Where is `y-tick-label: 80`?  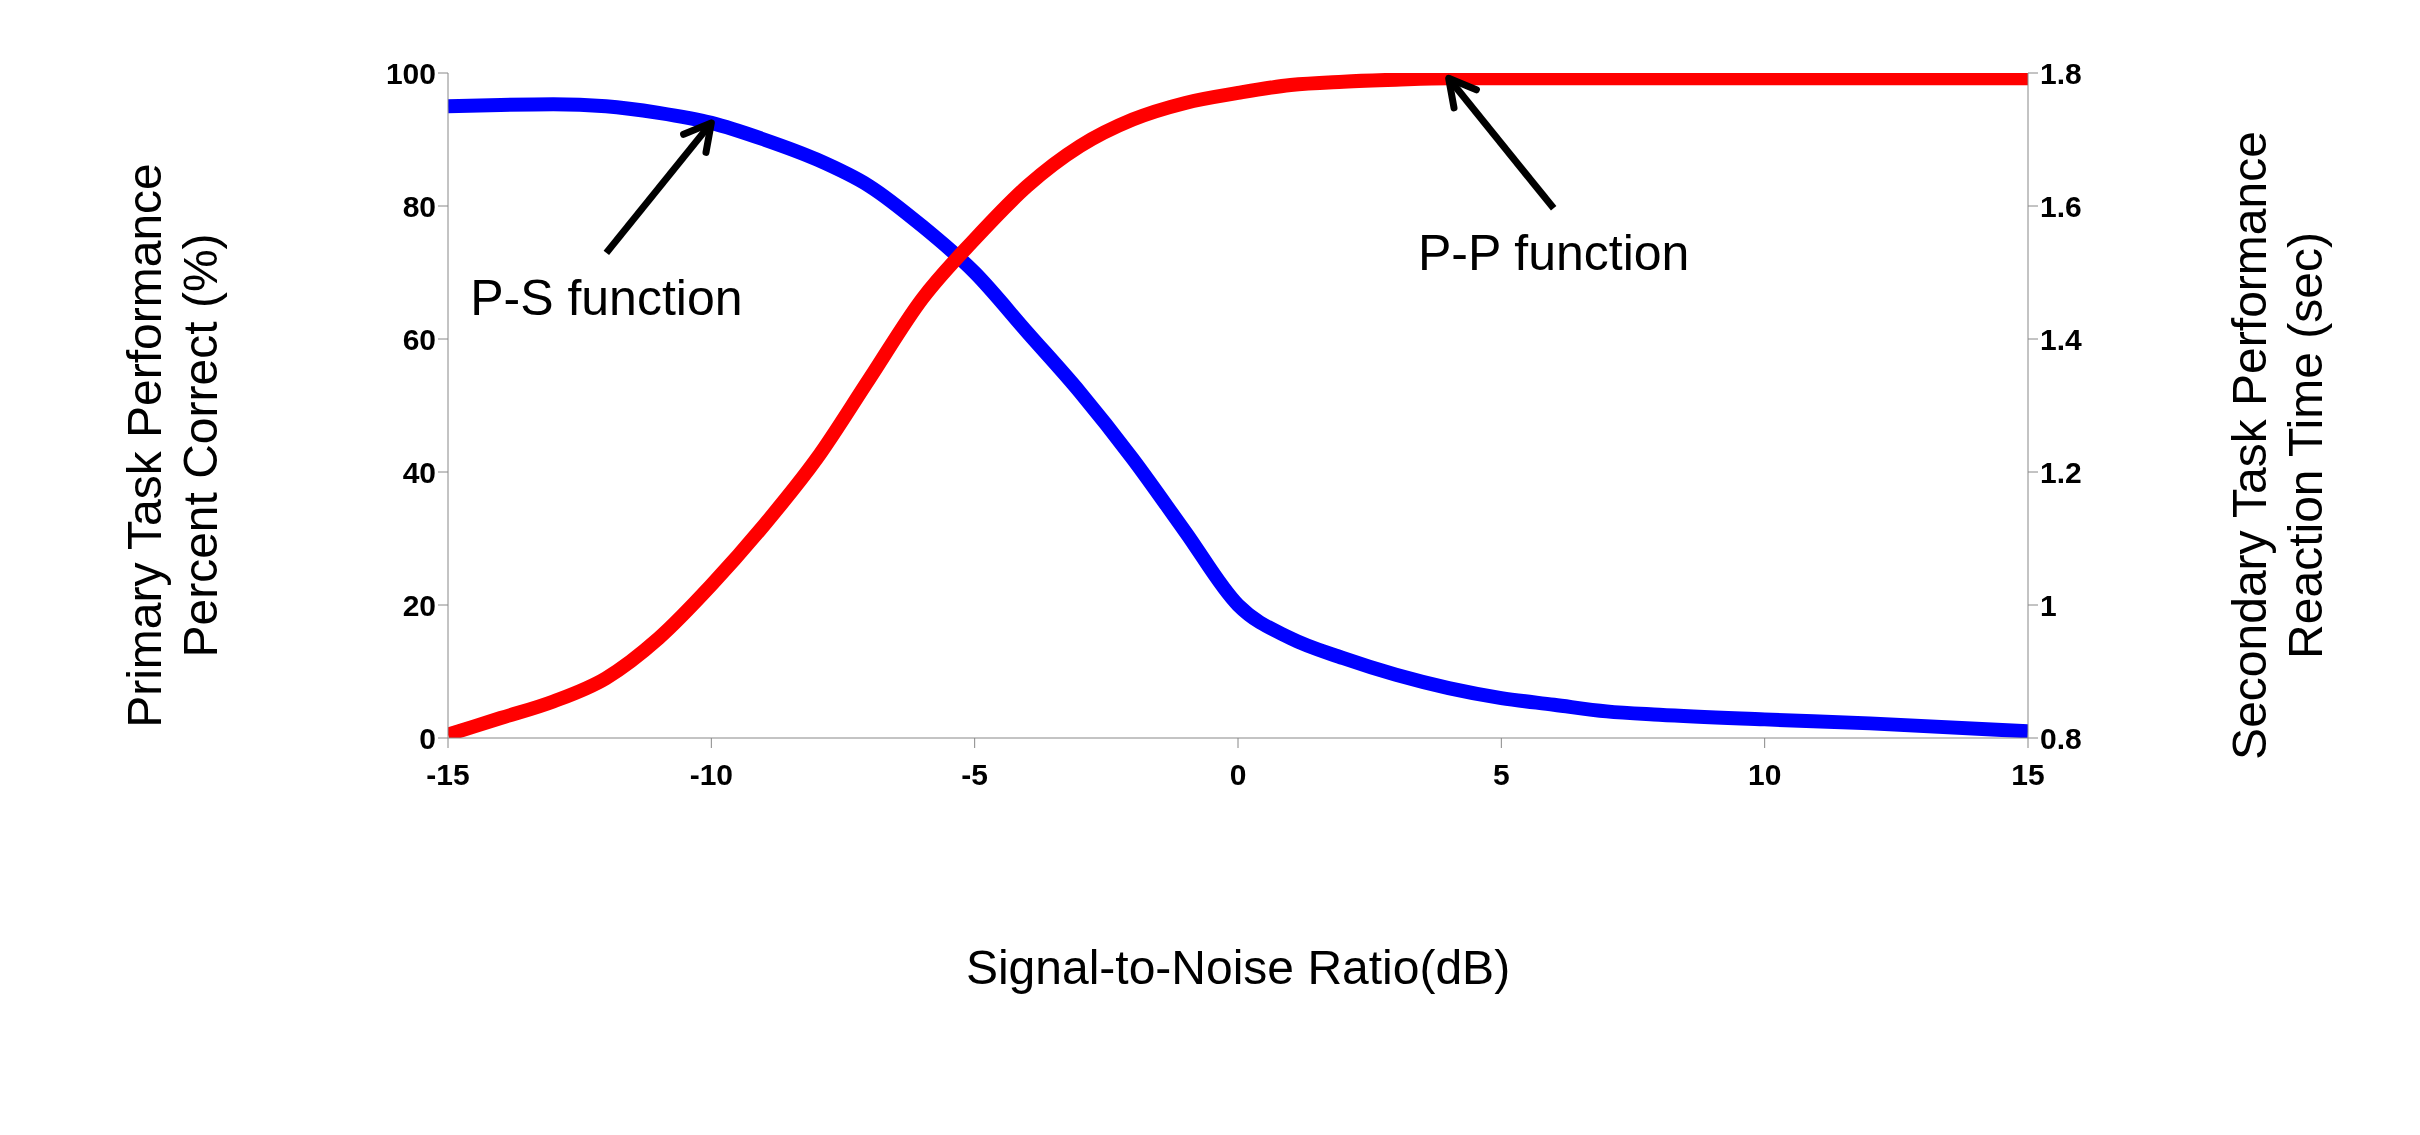 y-tick-label: 80 is located at coordinates (419, 206).